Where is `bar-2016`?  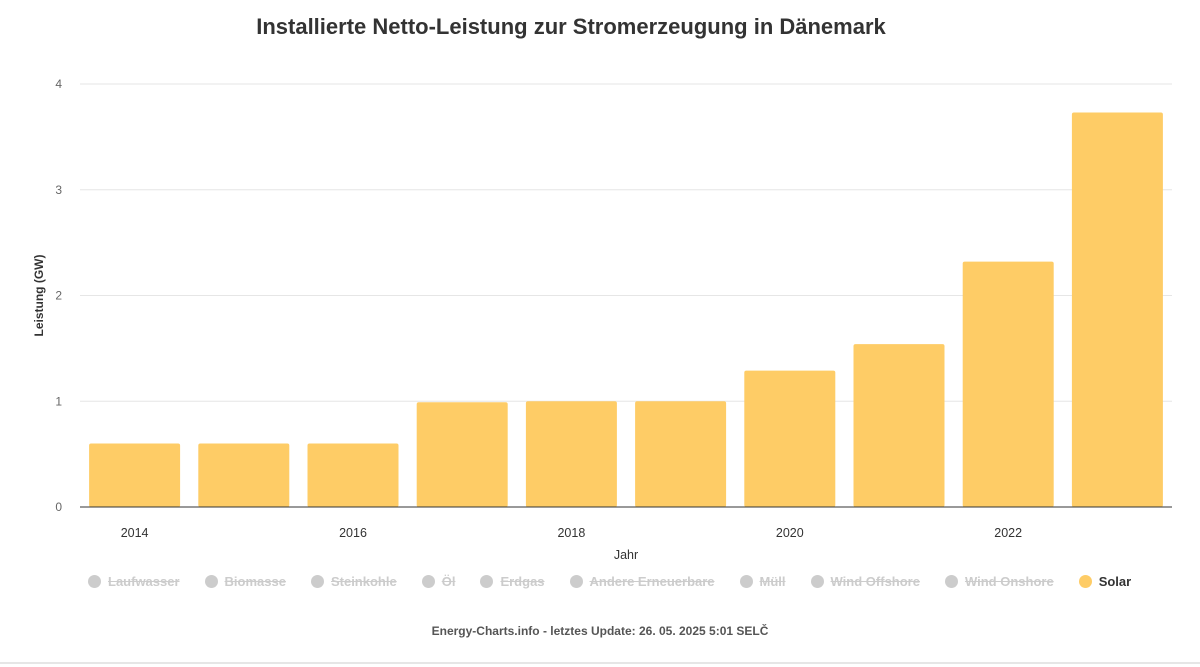 bar-2016 is located at coordinates (353, 475).